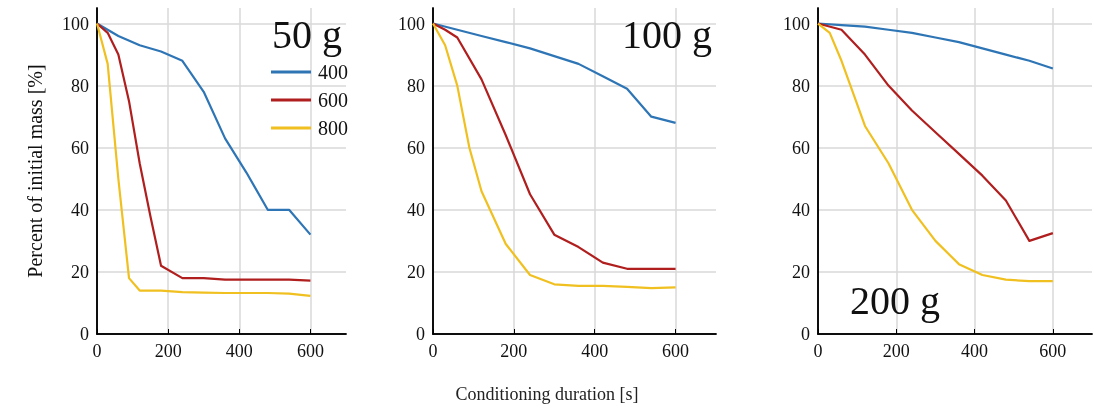 The height and width of the screenshot is (414, 1094). I want to click on legend-label: 600, so click(333, 100).